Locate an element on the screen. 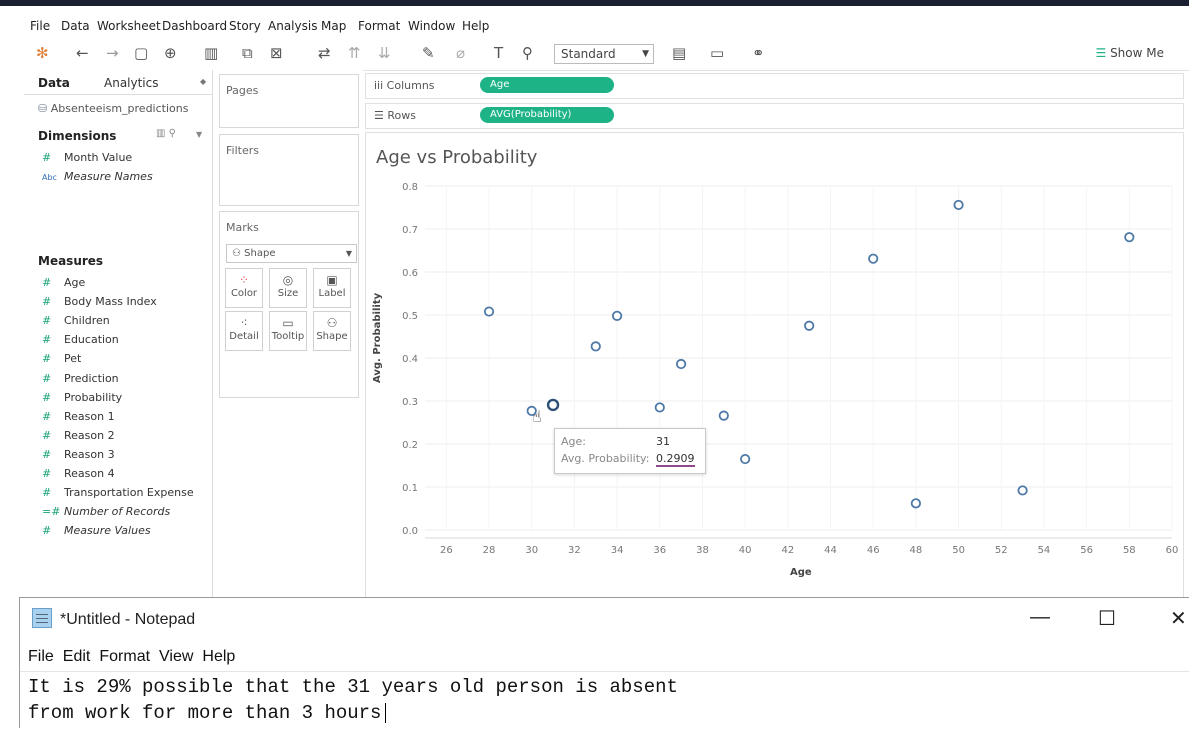  measure-field: # Education is located at coordinates (80, 339).